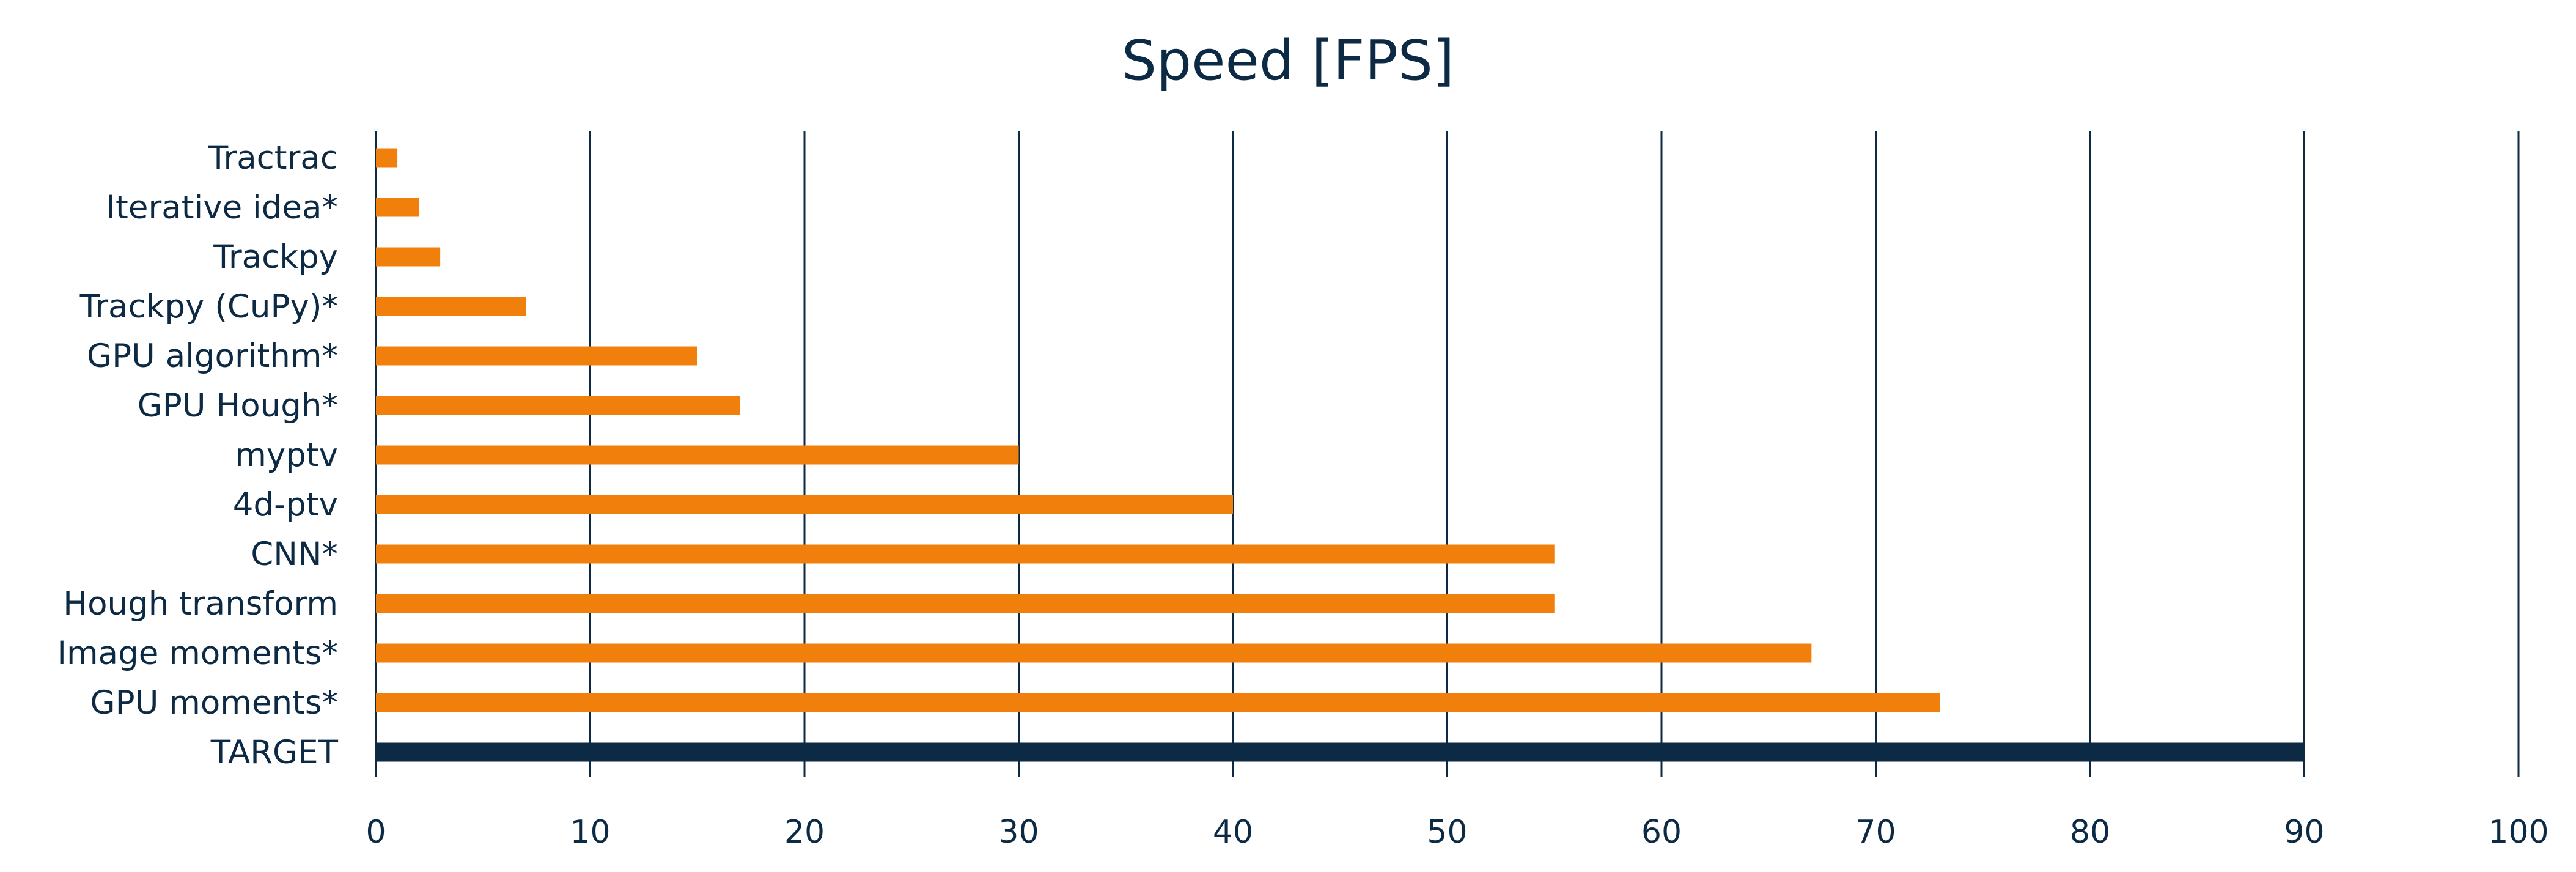  Describe the element at coordinates (1018, 832) in the screenshot. I see `x-tick-label: 30` at that location.